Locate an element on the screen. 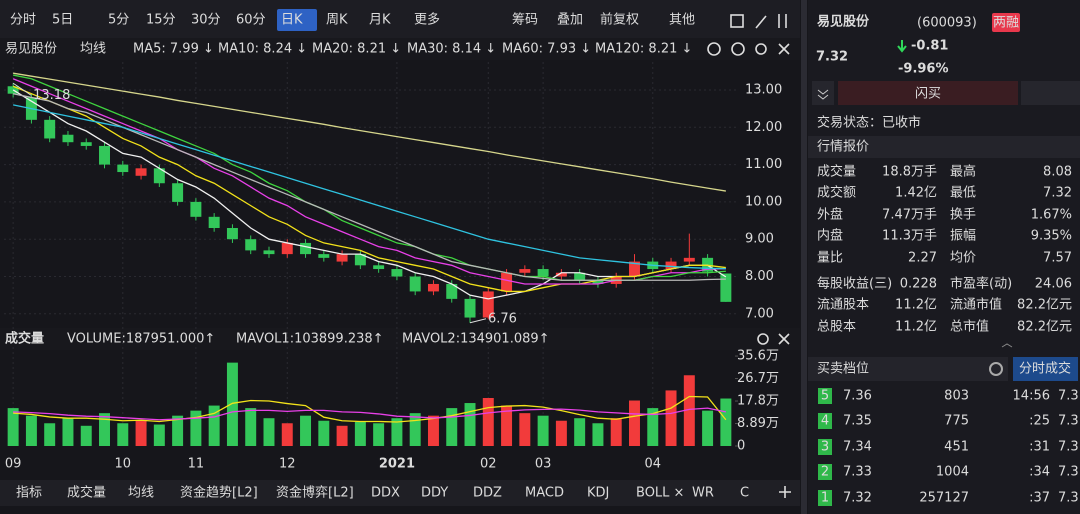 The image size is (1080, 514). trades-tab is located at coordinates (1045, 369).